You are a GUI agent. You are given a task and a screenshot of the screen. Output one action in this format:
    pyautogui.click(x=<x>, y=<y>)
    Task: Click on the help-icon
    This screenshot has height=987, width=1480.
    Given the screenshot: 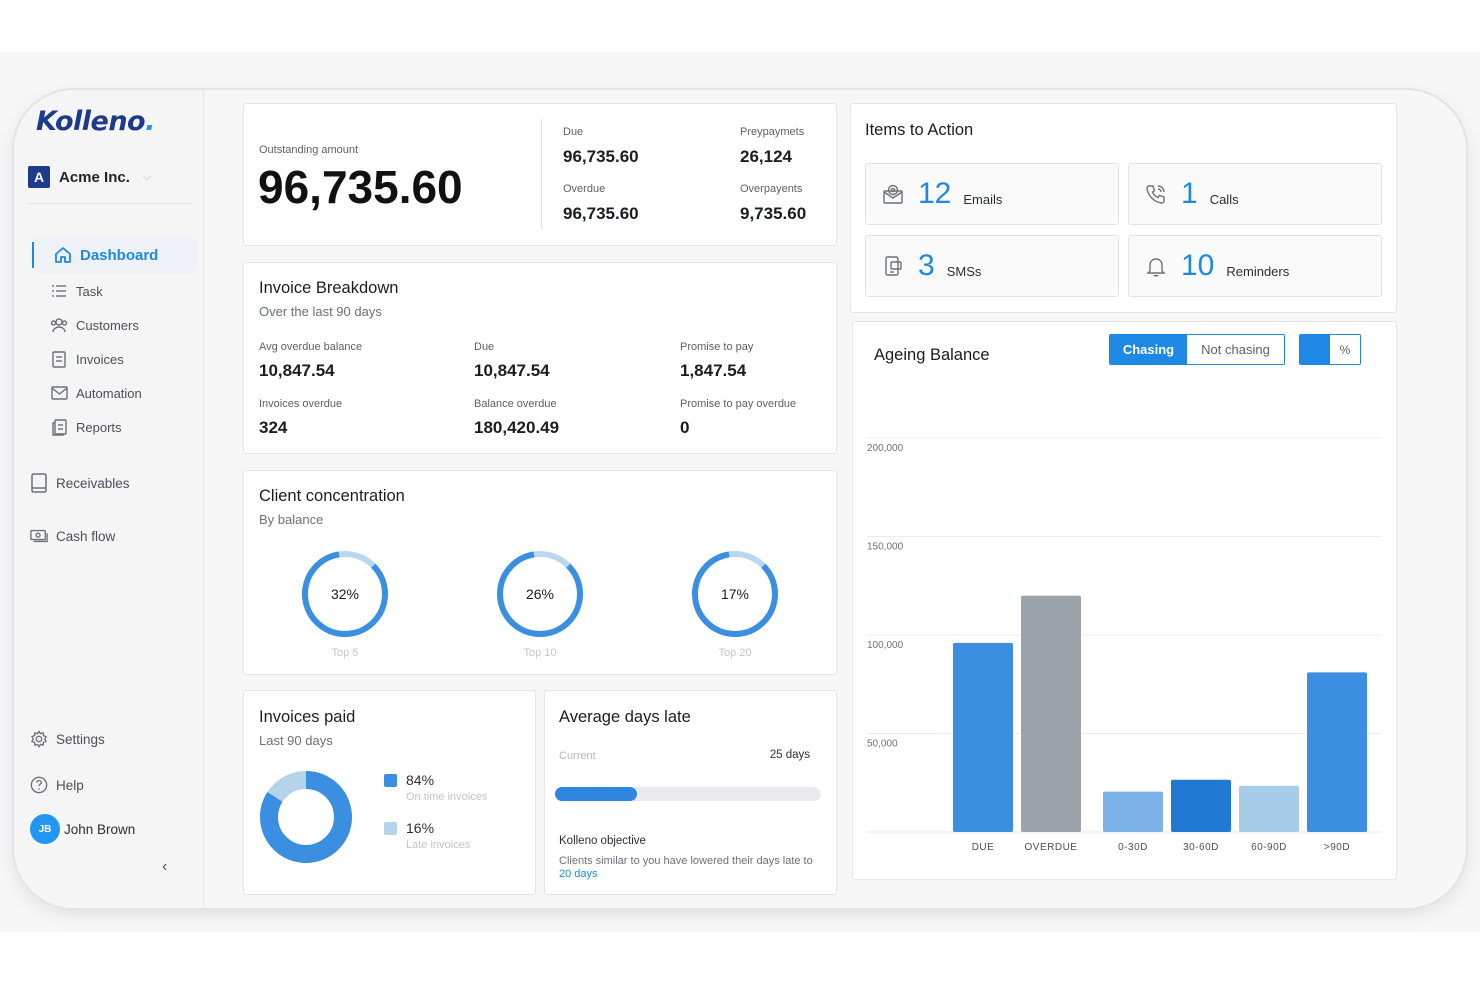 What is the action you would take?
    pyautogui.click(x=39, y=785)
    